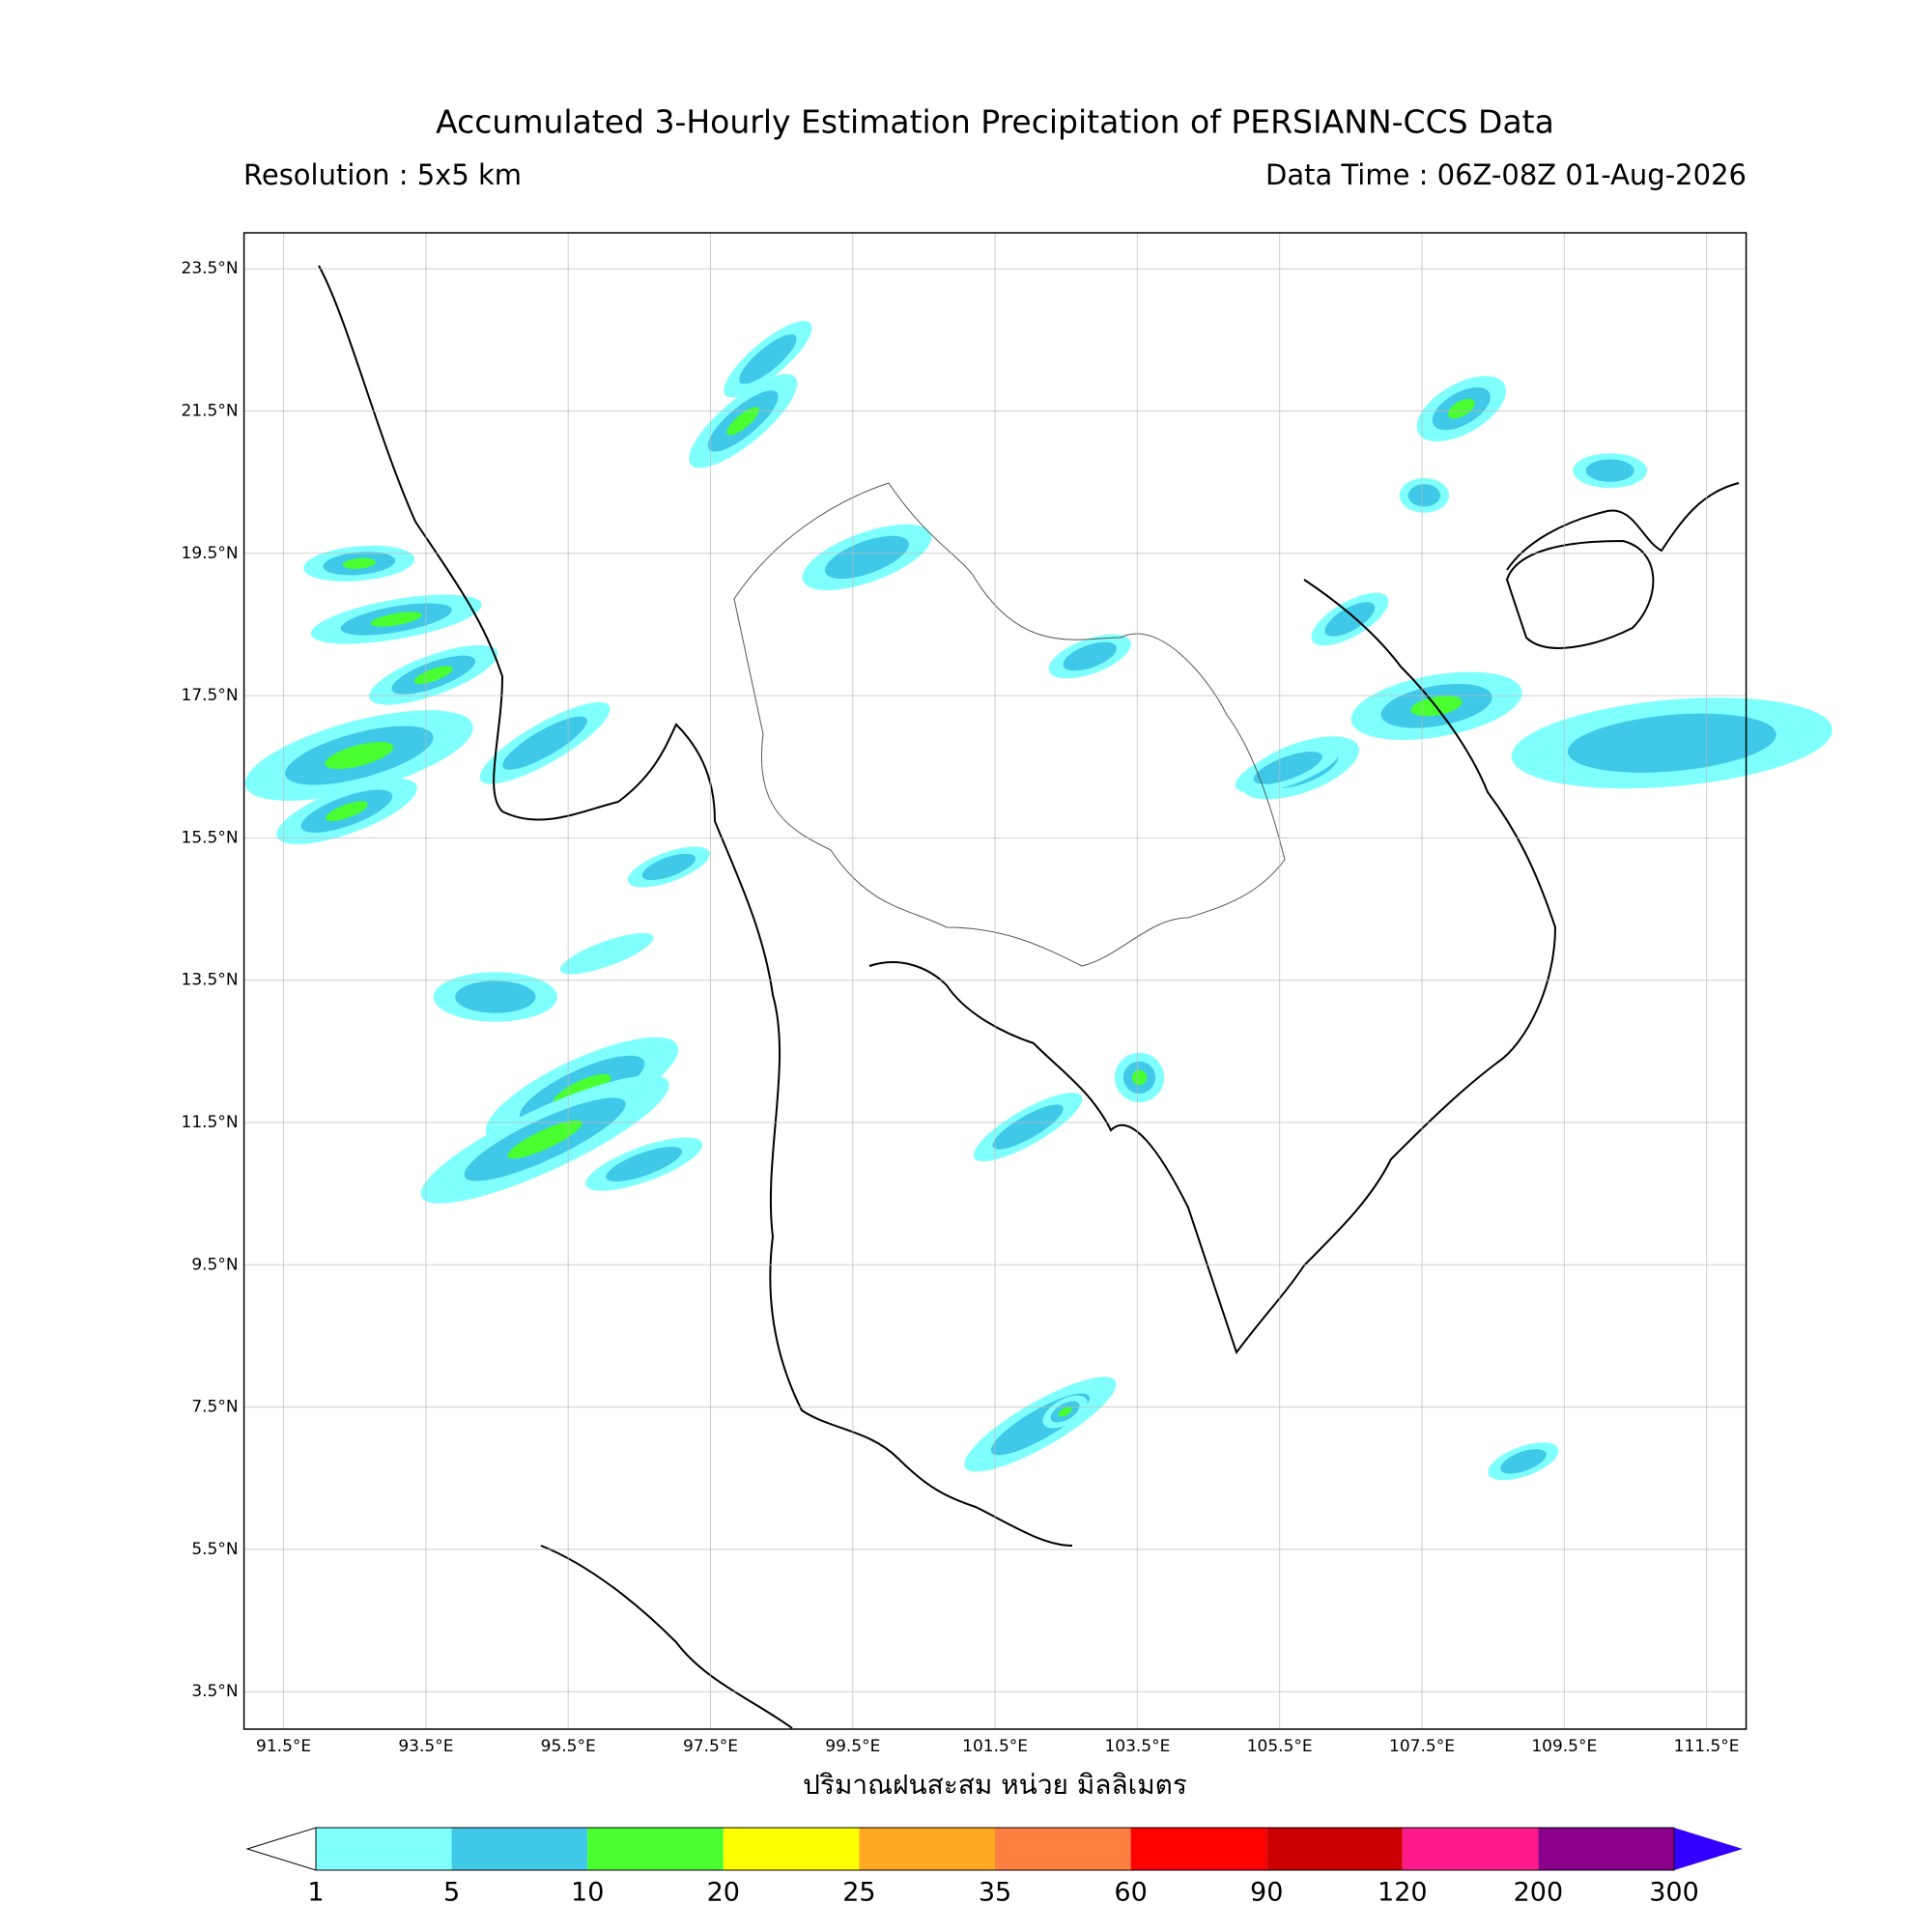  I want to click on lat-label: 17.5°N, so click(210, 695).